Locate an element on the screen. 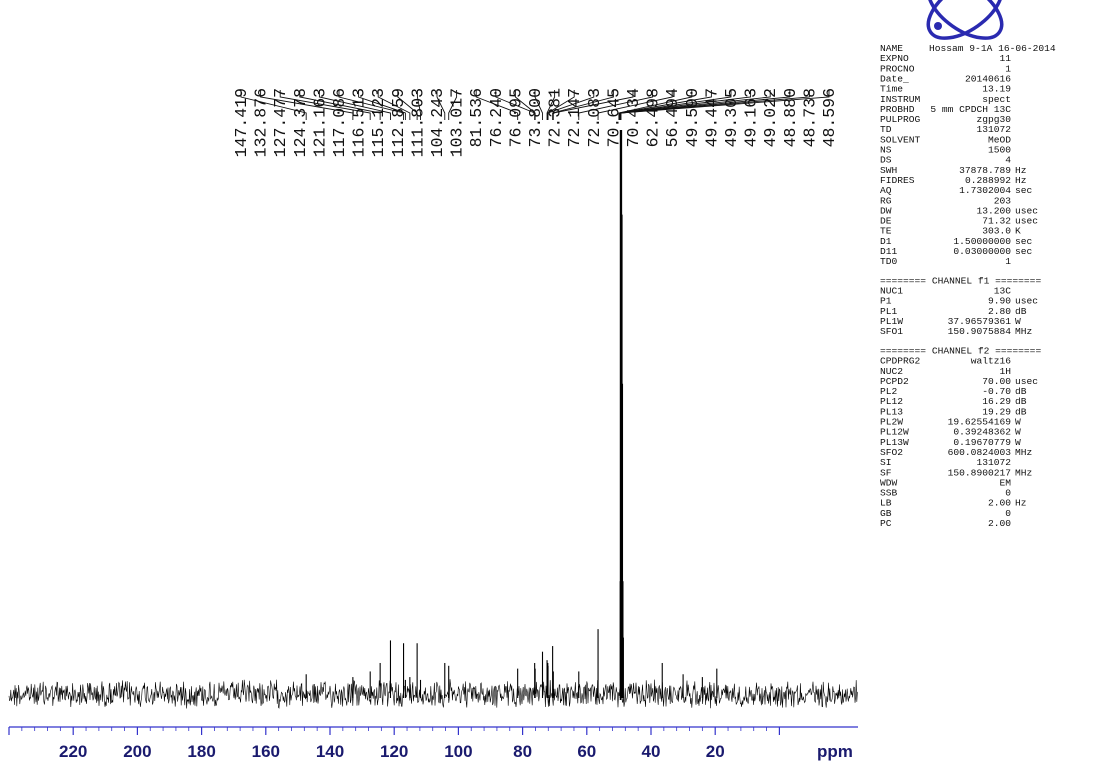 Image resolution: width=1113 pixels, height=762 pixels. param-key: SI is located at coordinates (886, 462).